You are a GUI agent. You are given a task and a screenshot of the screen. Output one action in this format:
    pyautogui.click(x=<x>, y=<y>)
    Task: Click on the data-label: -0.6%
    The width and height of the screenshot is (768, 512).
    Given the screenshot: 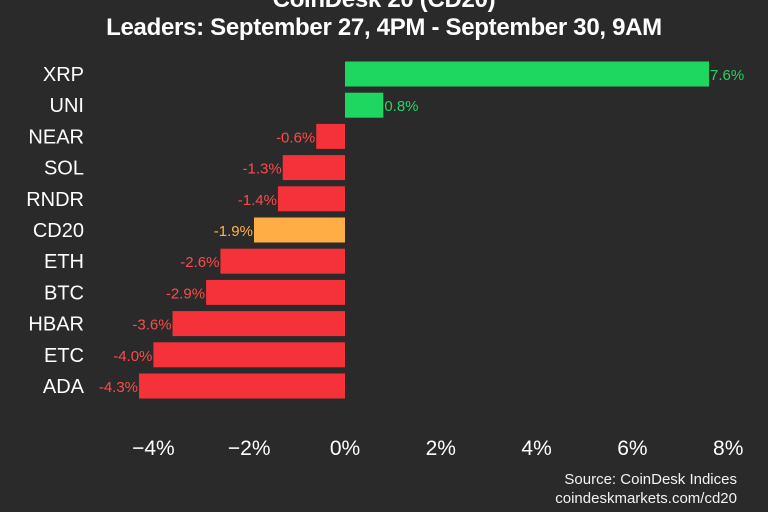 What is the action you would take?
    pyautogui.click(x=295, y=137)
    